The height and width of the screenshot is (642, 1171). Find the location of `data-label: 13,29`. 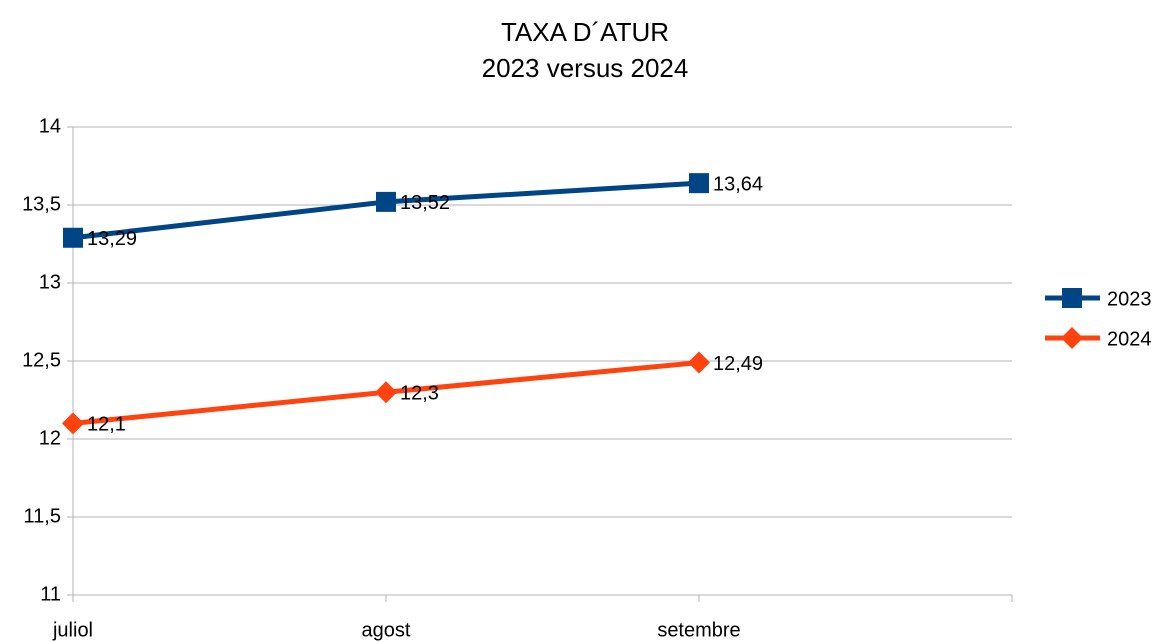

data-label: 13,29 is located at coordinates (112, 239).